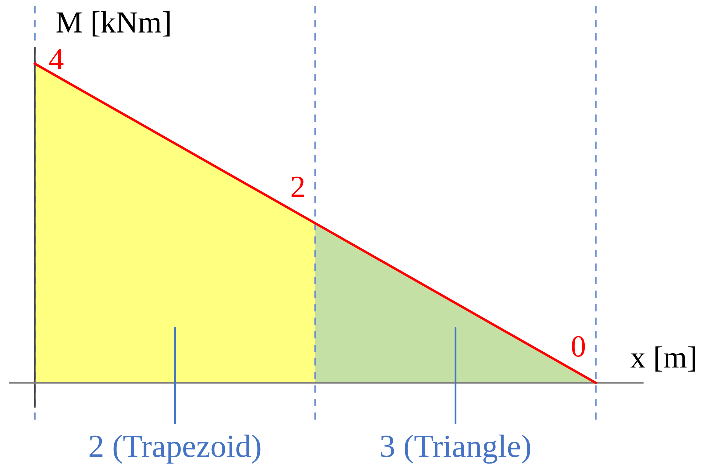 The image size is (709, 471). Describe the element at coordinates (298, 187) in the screenshot. I see `data-label: 2` at that location.